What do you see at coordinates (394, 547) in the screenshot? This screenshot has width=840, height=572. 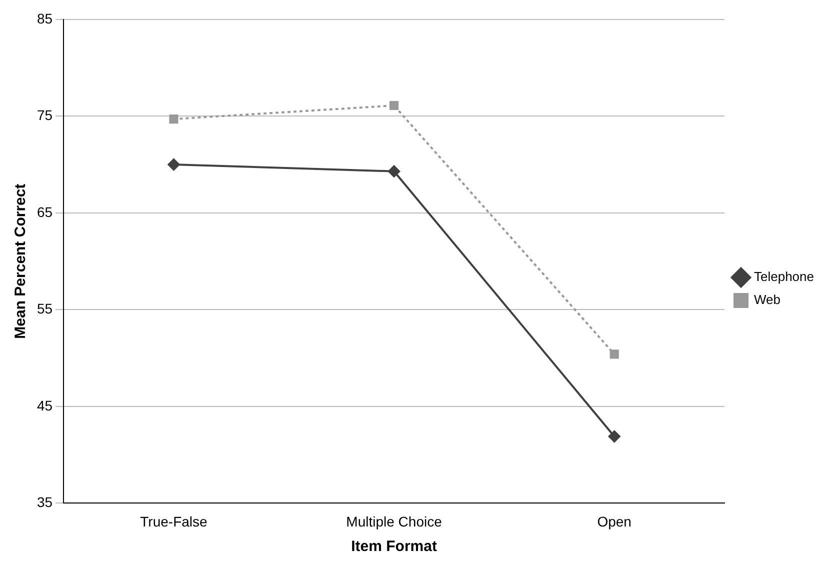 I see `x-axis-title: Item Format` at bounding box center [394, 547].